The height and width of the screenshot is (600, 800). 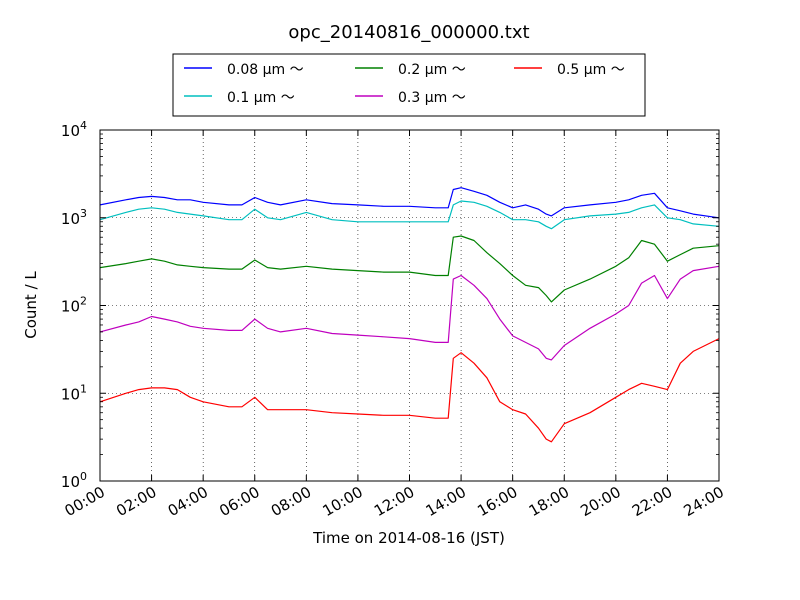 What do you see at coordinates (31, 305) in the screenshot?
I see `y-axis-label: Count / L` at bounding box center [31, 305].